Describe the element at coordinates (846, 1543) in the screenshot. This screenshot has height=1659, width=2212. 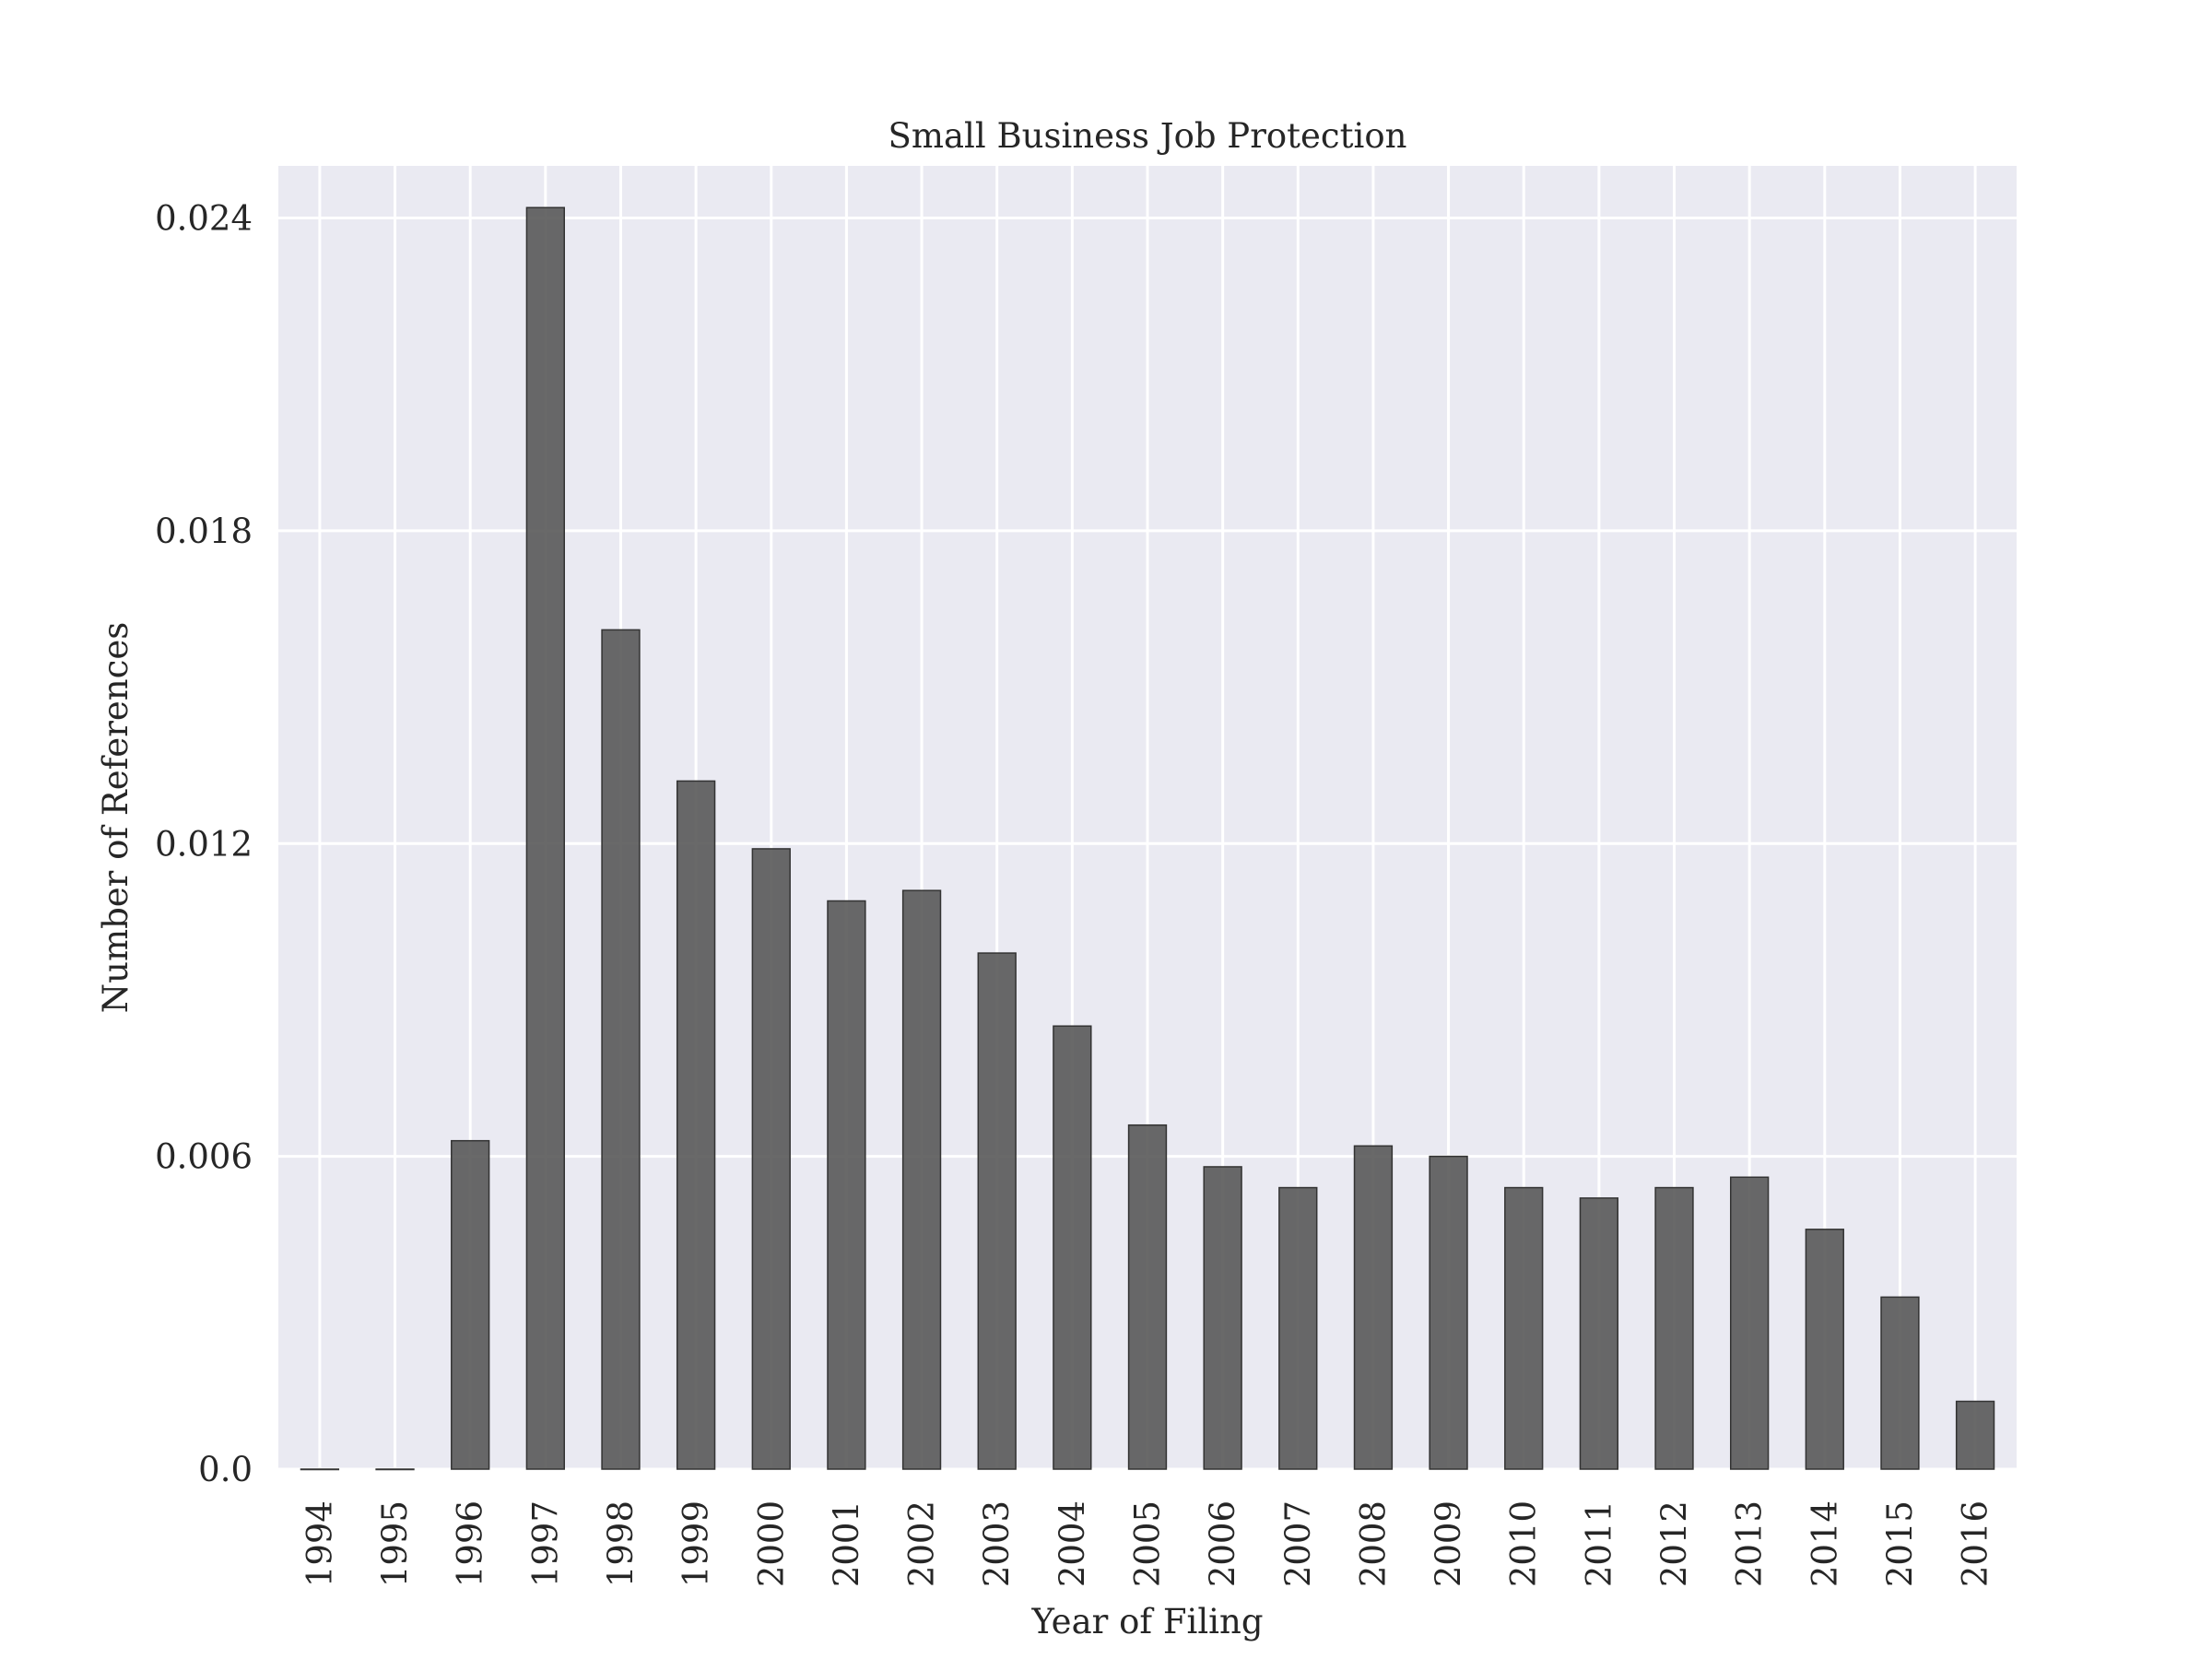
I see `x-tick-label: 2001` at that location.